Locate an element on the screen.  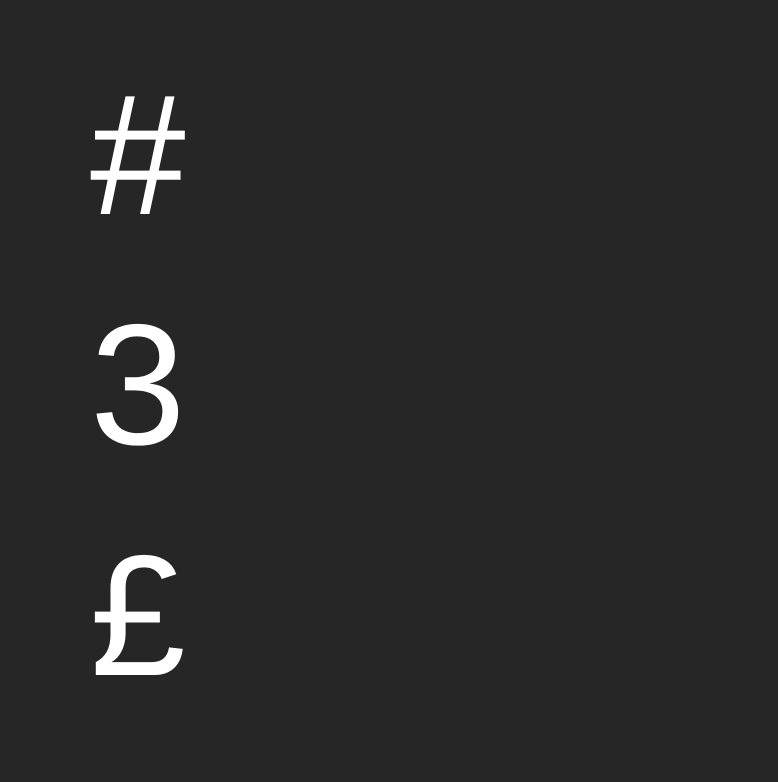
hash-symbol: # is located at coordinates (138, 155).